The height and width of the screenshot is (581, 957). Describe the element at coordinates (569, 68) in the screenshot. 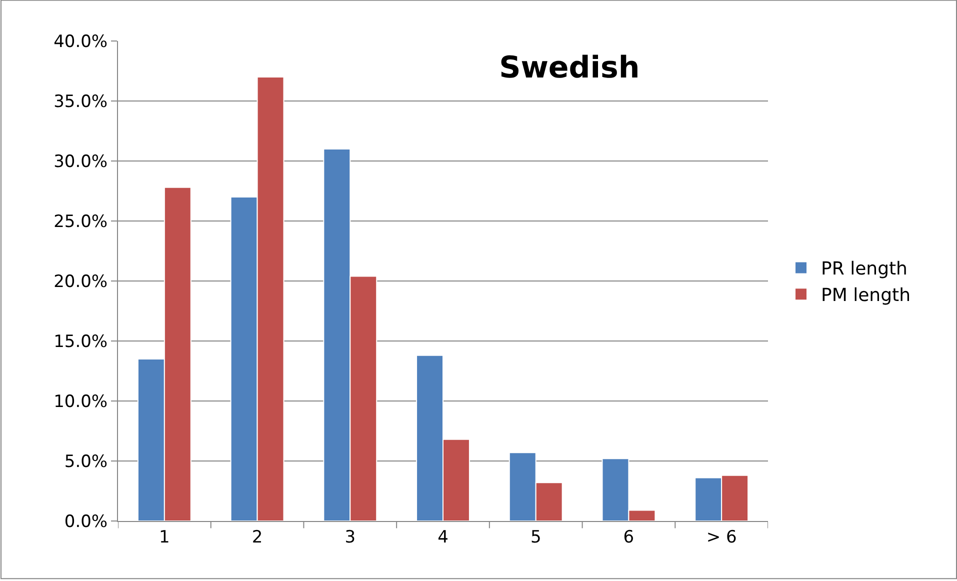

I see `chart-title: Swedish` at that location.